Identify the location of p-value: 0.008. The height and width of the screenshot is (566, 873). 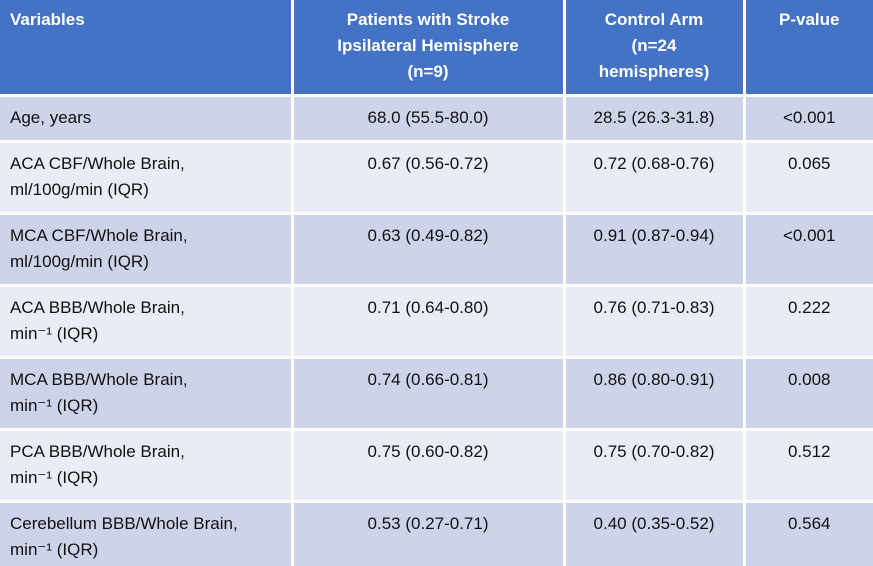
(809, 379).